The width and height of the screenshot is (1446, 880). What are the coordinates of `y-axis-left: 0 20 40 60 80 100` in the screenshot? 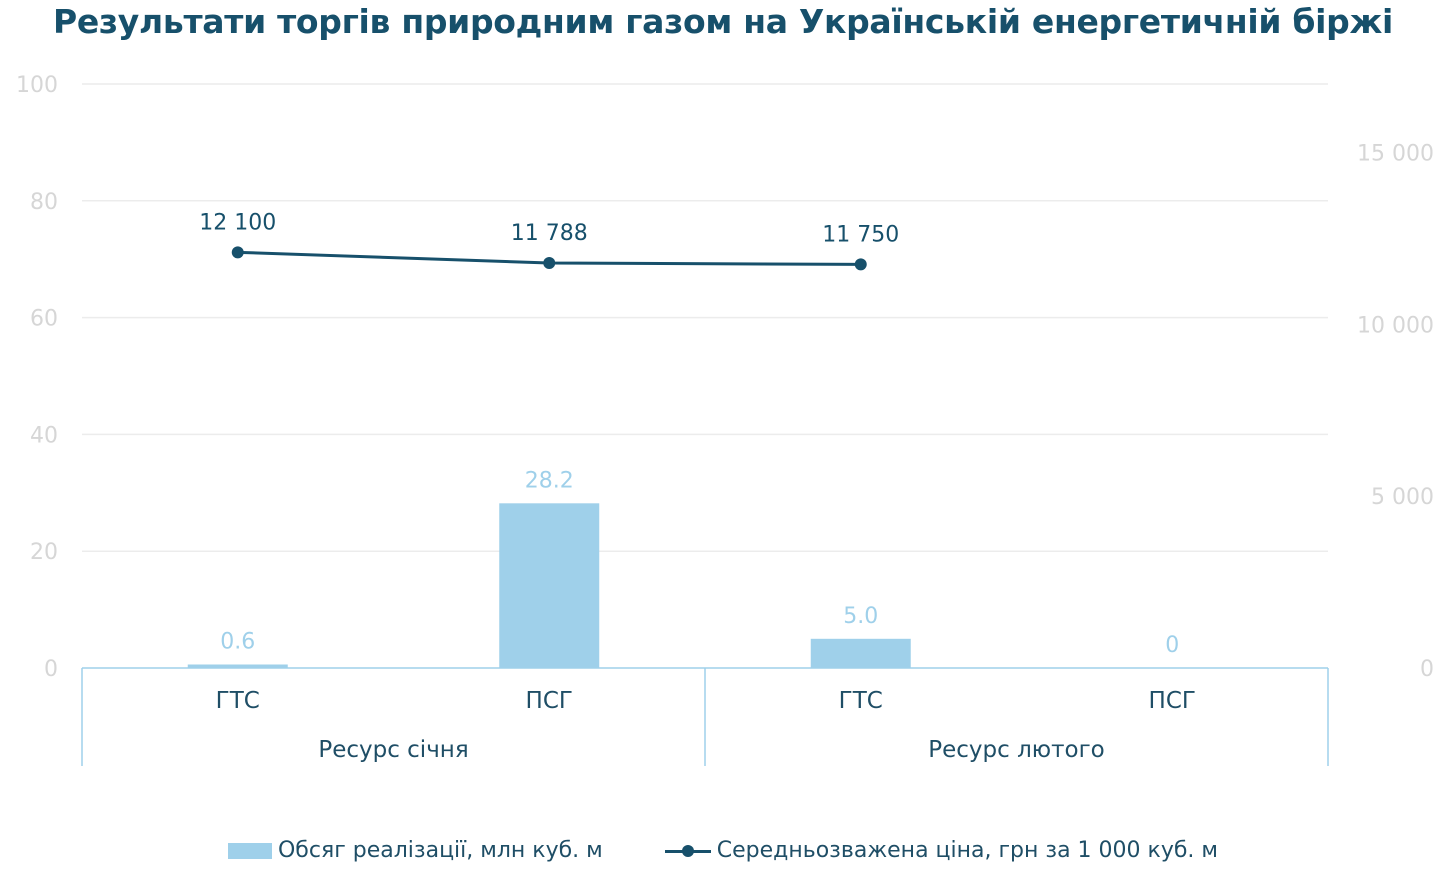 It's located at (37, 377).